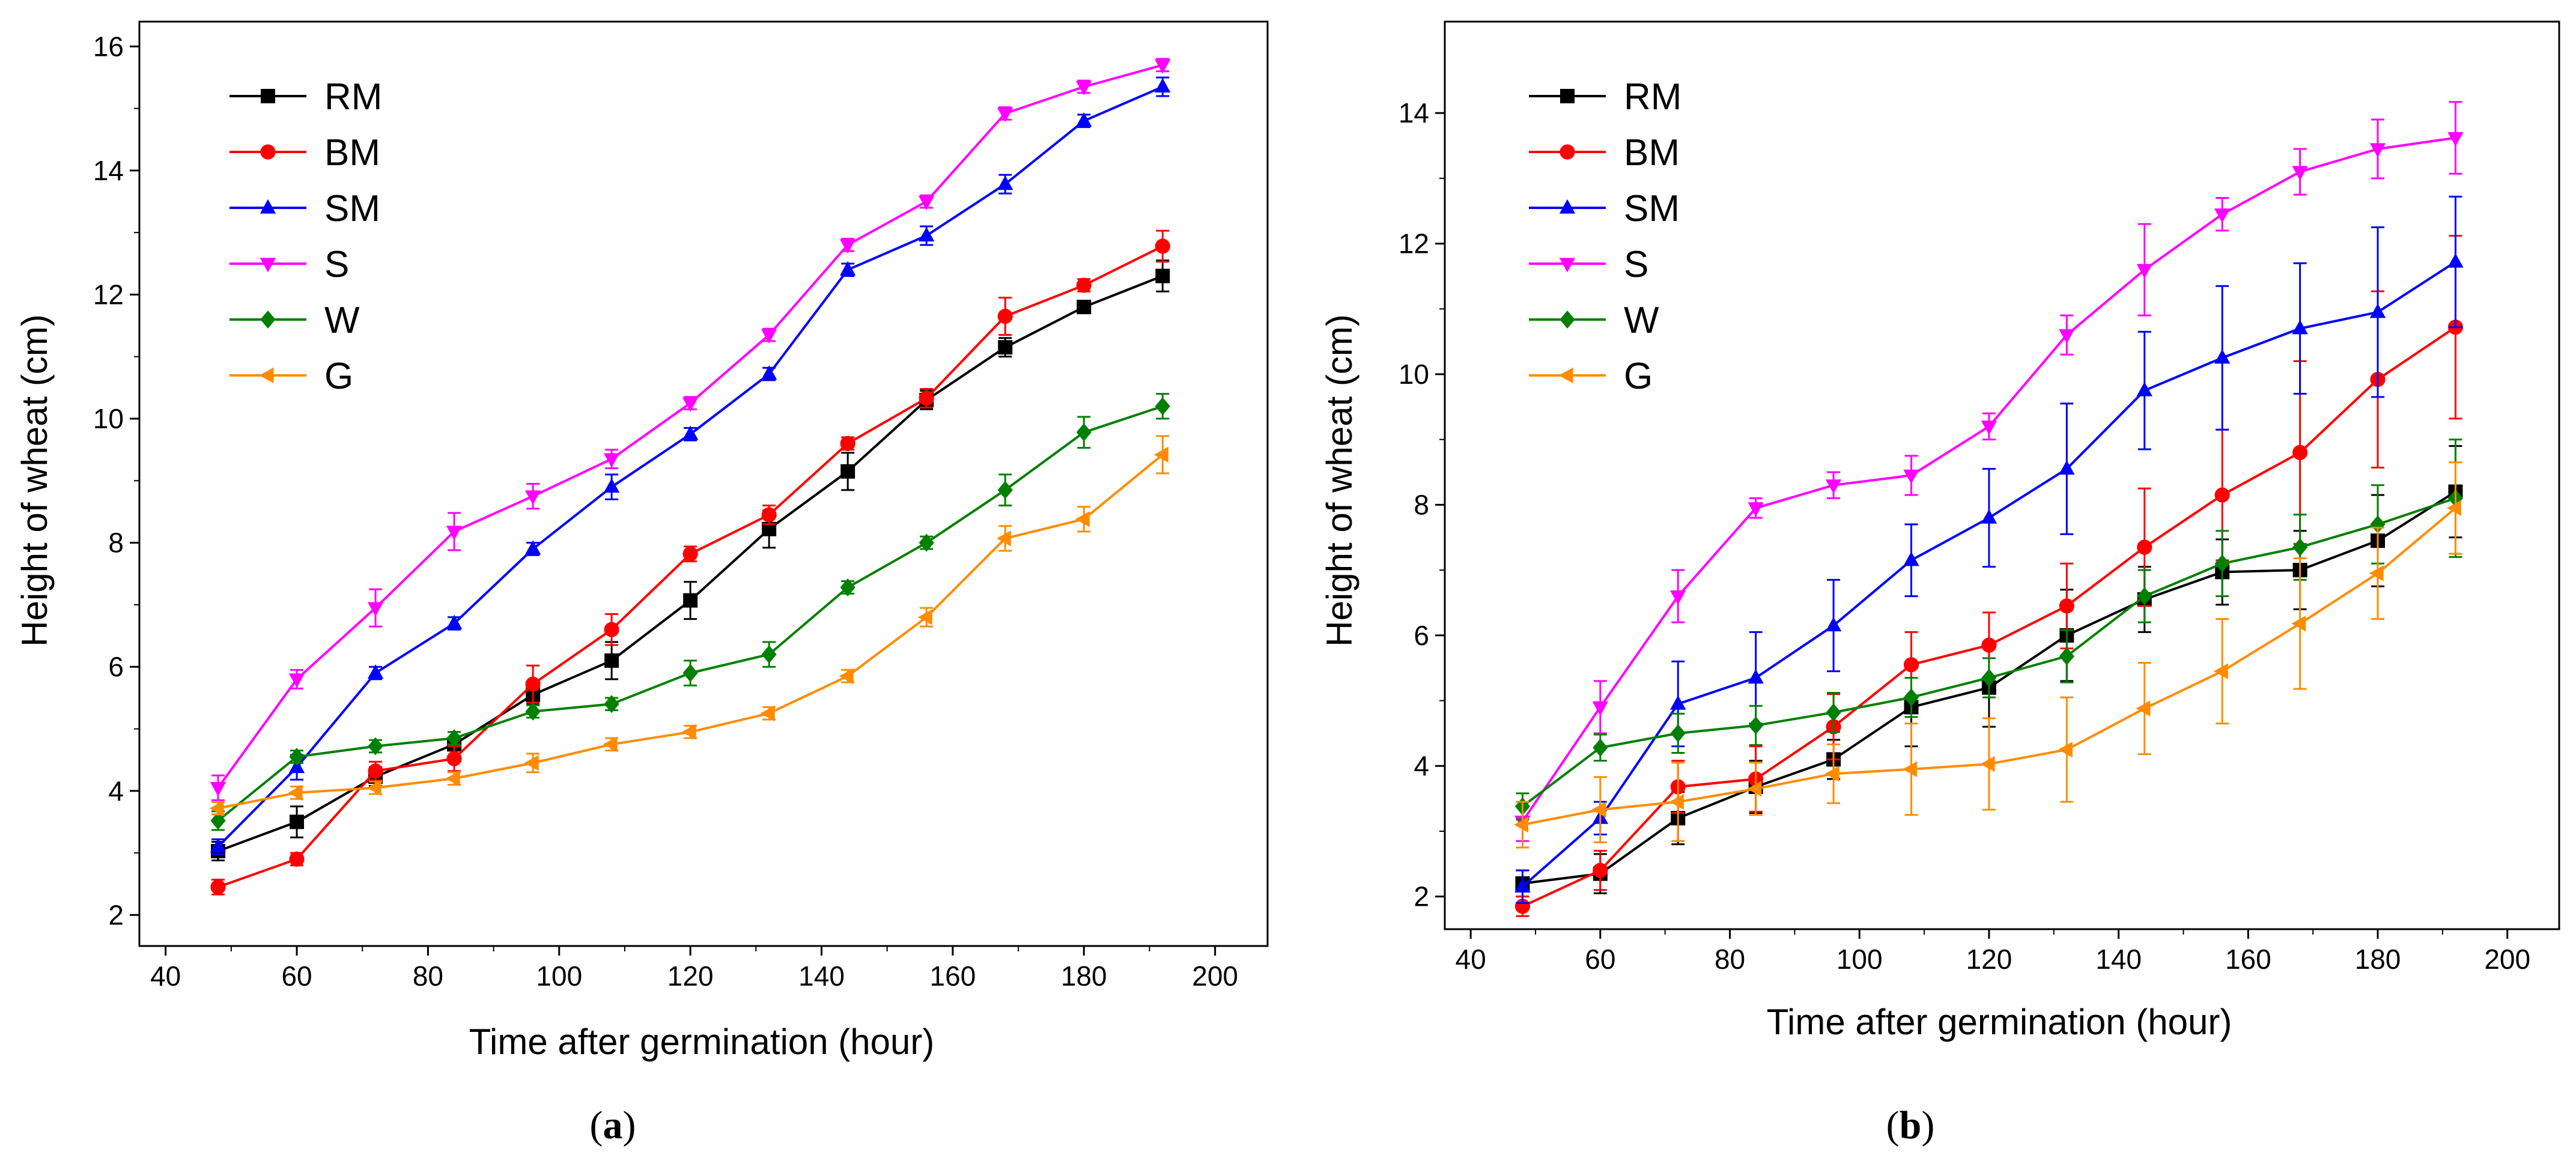 The width and height of the screenshot is (2576, 1158). What do you see at coordinates (1641, 320) in the screenshot?
I see `legend-label-W-b: W` at bounding box center [1641, 320].